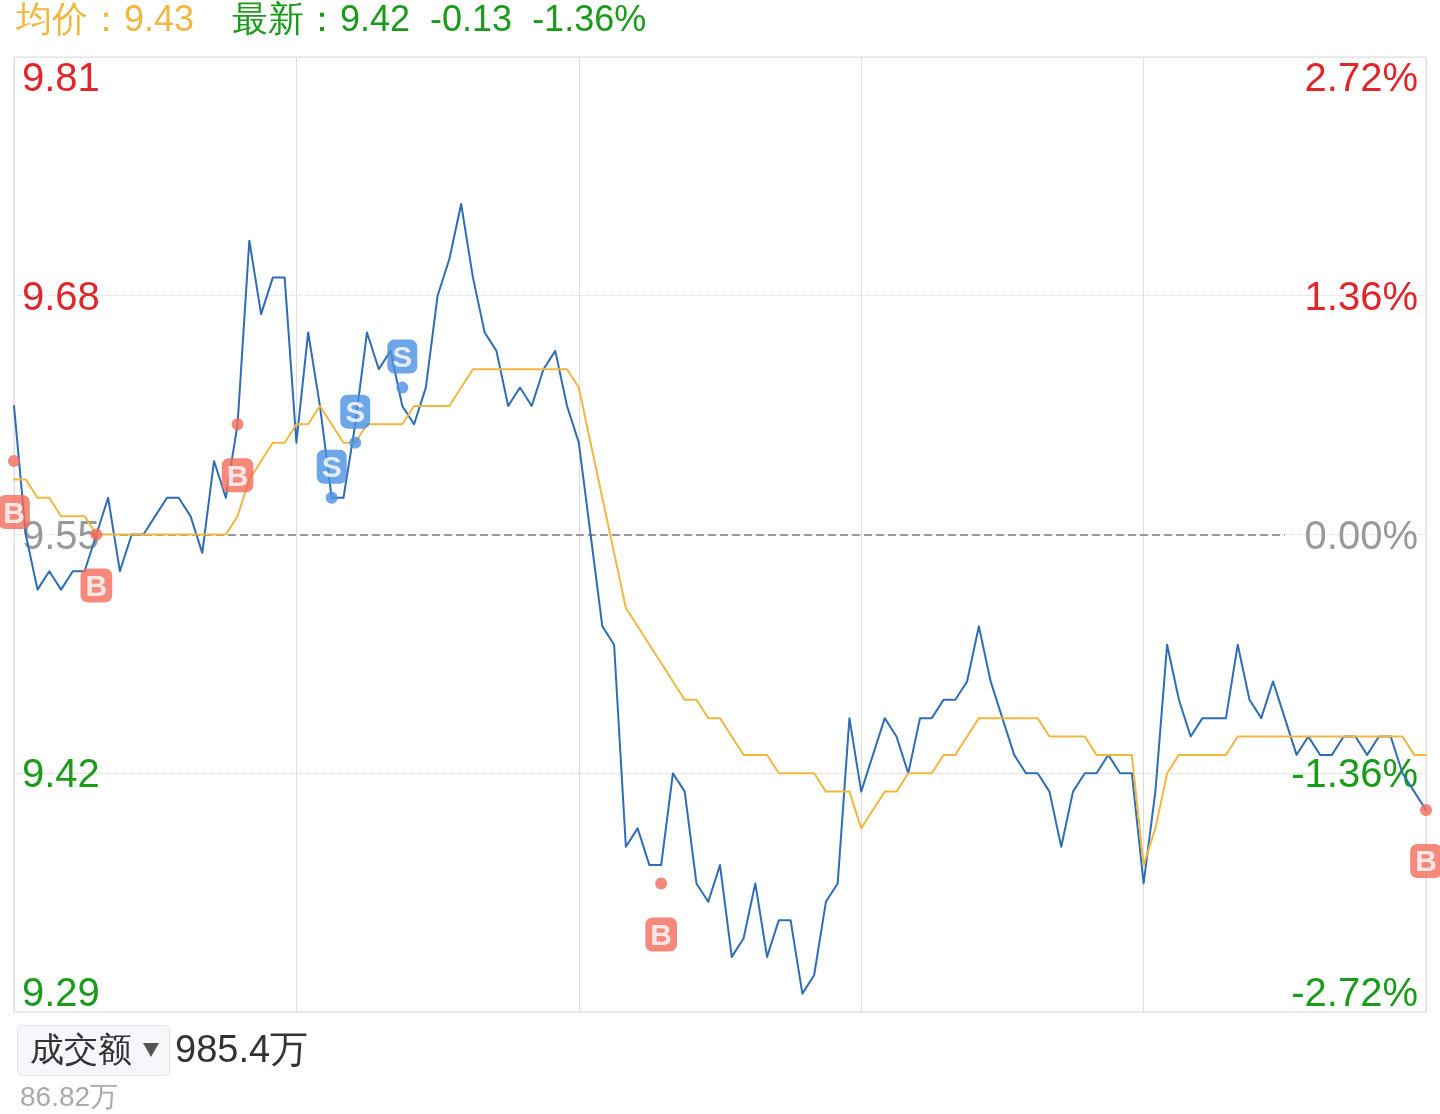 Image resolution: width=1440 pixels, height=1114 pixels. I want to click on y-tick-label: 9.42, so click(61, 773).